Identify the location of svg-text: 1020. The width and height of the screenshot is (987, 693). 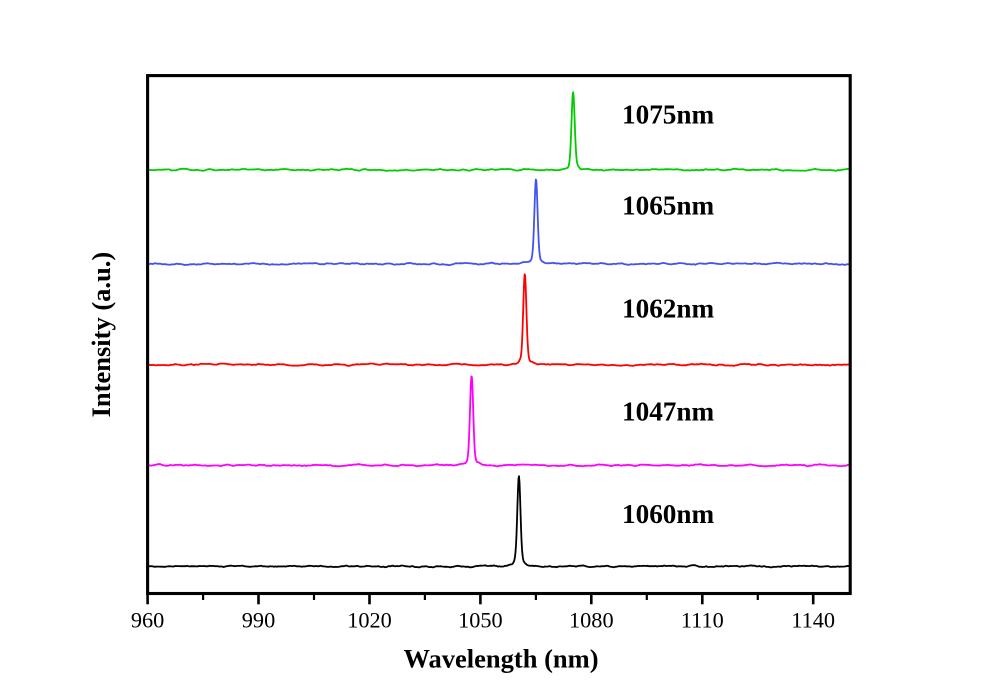
(369, 620).